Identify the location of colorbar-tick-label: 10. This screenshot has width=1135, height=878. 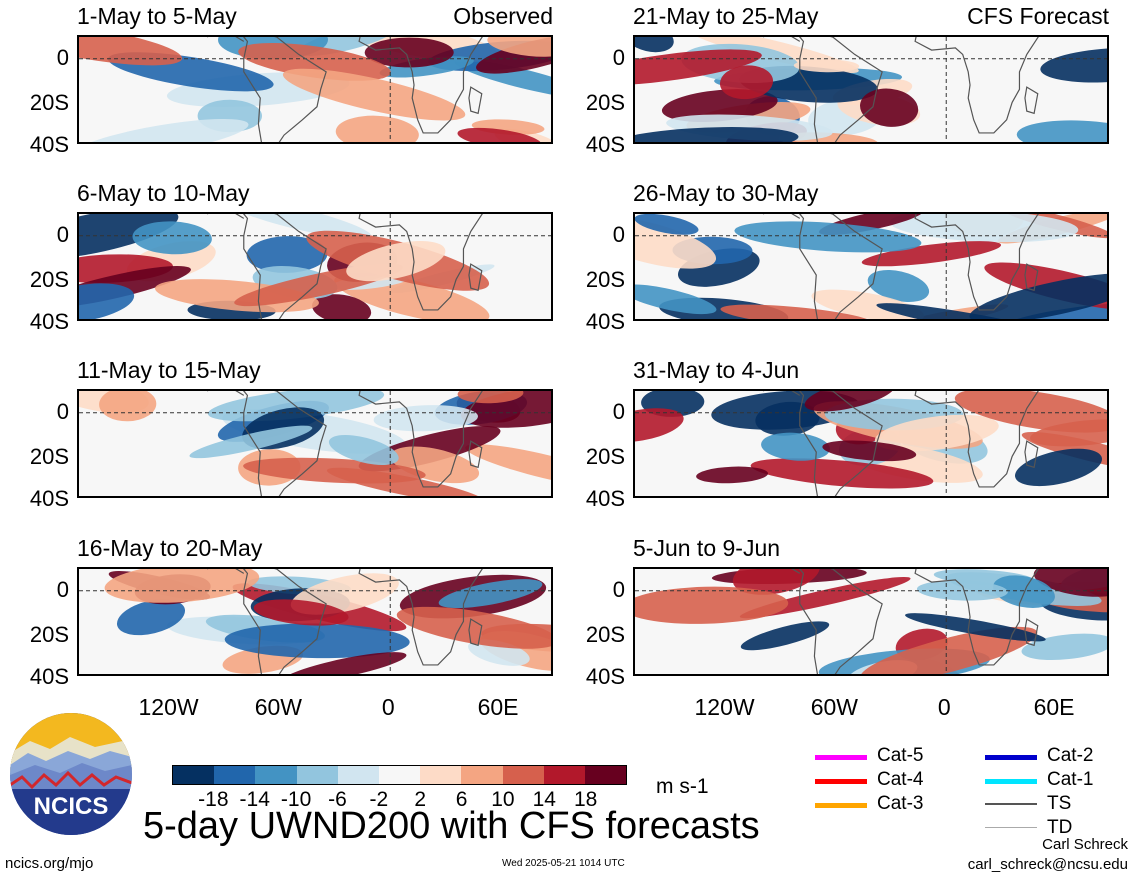
(503, 799).